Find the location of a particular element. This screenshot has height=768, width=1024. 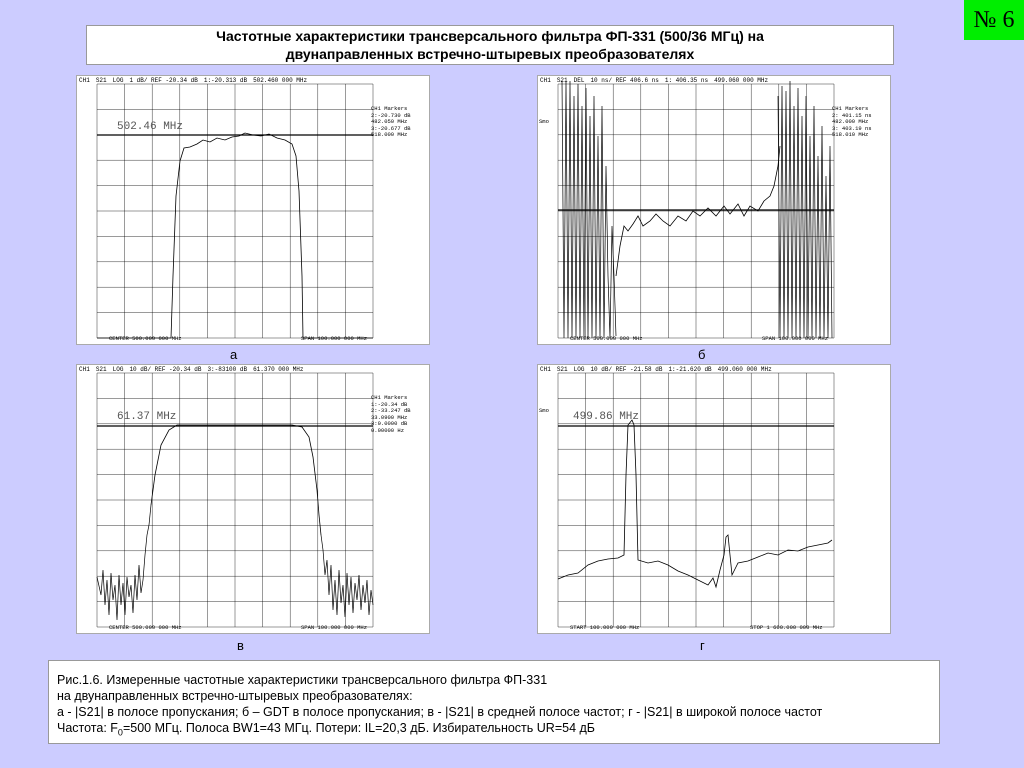

plot-c-freq-label: 61.37 MHz is located at coordinates (147, 417).